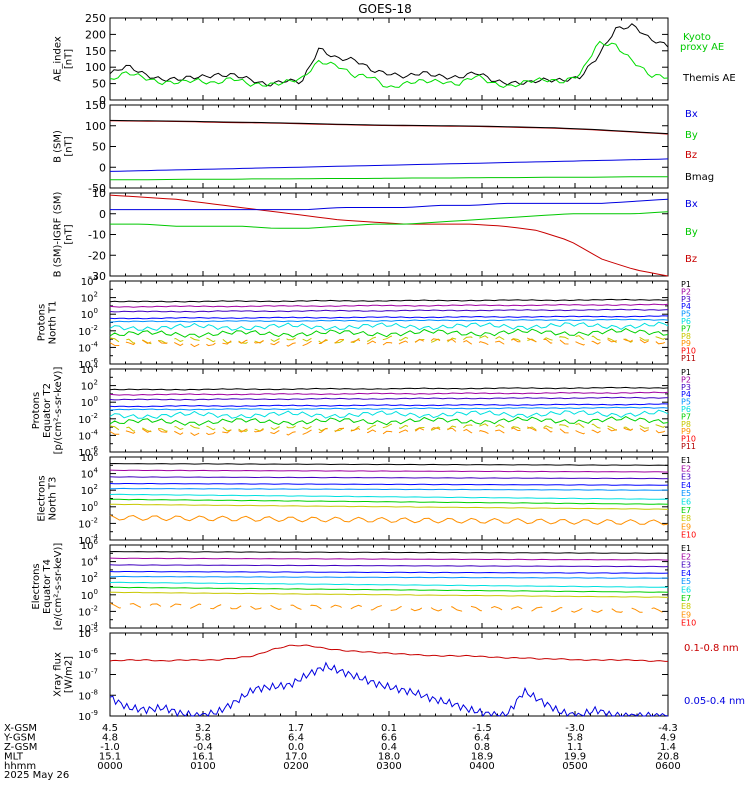 This screenshot has height=804, width=750. What do you see at coordinates (296, 728) in the screenshot?
I see `footer-value: 1.7` at bounding box center [296, 728].